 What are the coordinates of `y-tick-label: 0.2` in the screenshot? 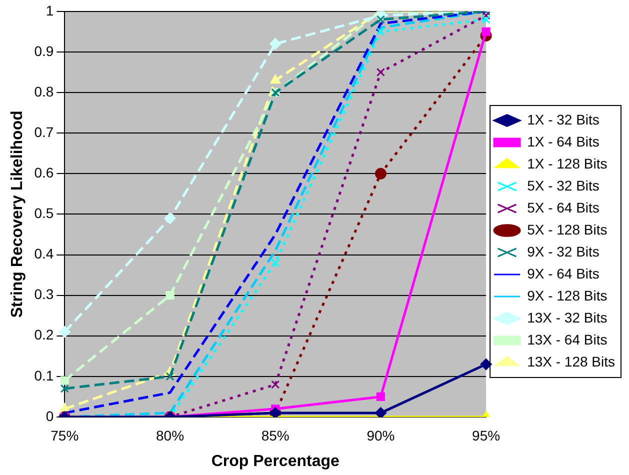 It's located at (44, 334).